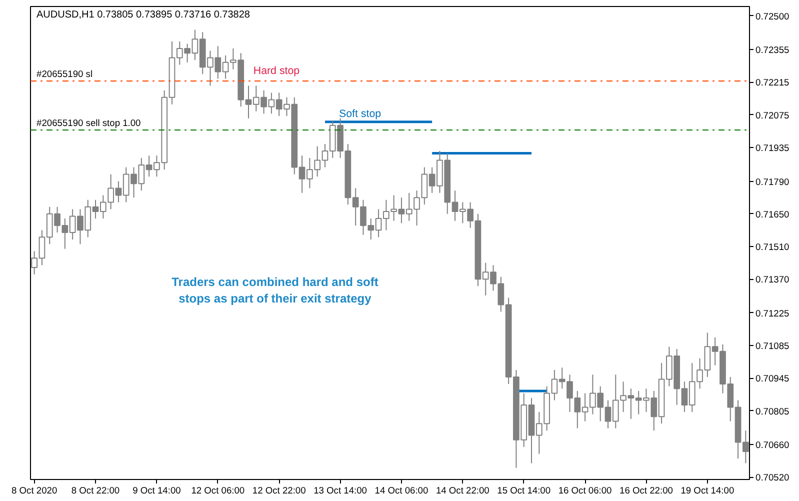 The height and width of the screenshot is (501, 799). I want to click on x-tick-label: 9 Oct 14:00, so click(156, 491).